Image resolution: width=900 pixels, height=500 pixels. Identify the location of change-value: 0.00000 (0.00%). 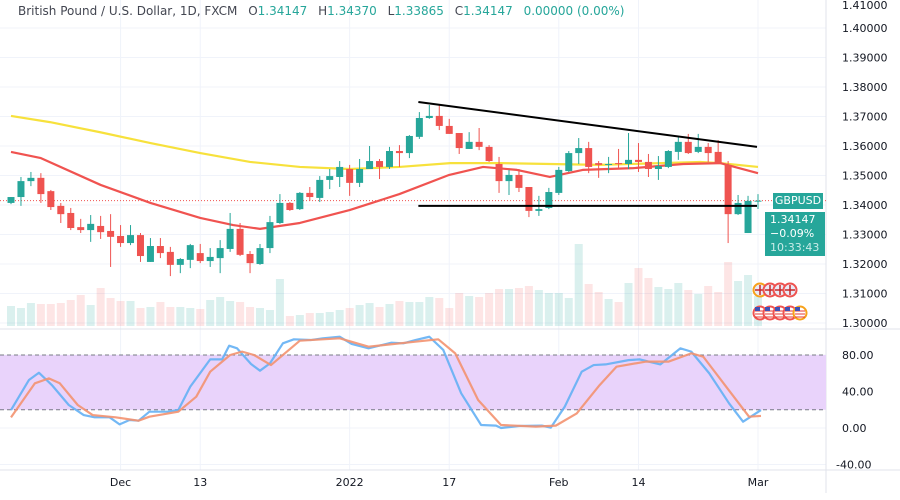
(574, 11).